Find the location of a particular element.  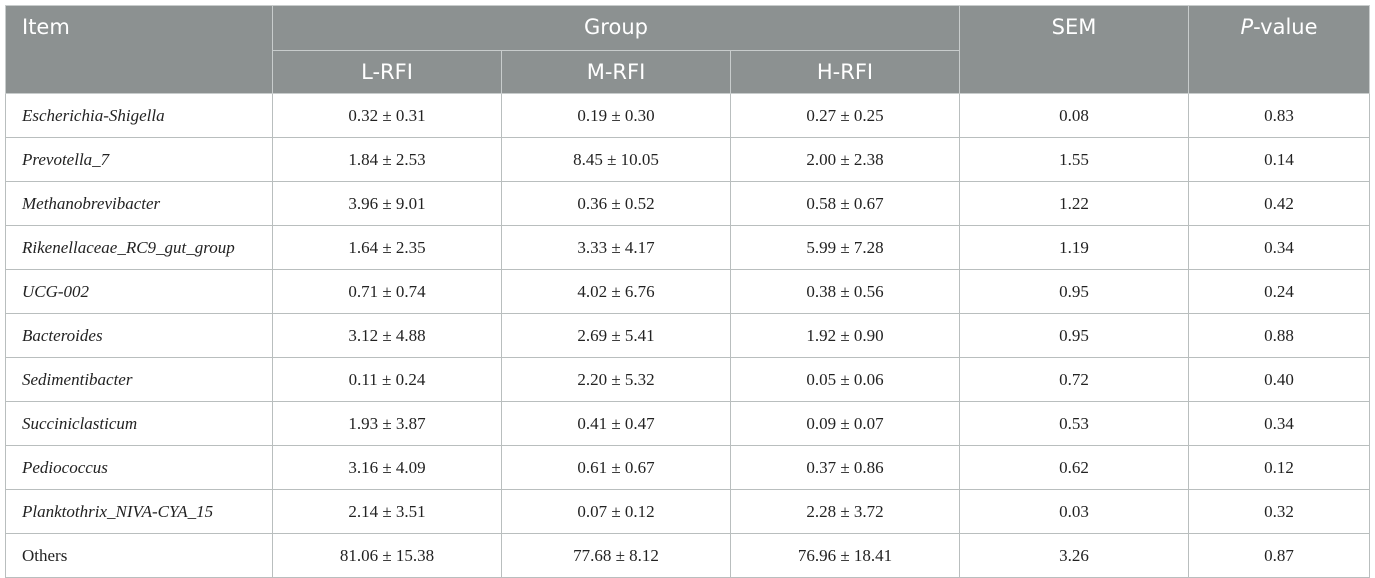

cell-sem: 0.03 is located at coordinates (1074, 511).